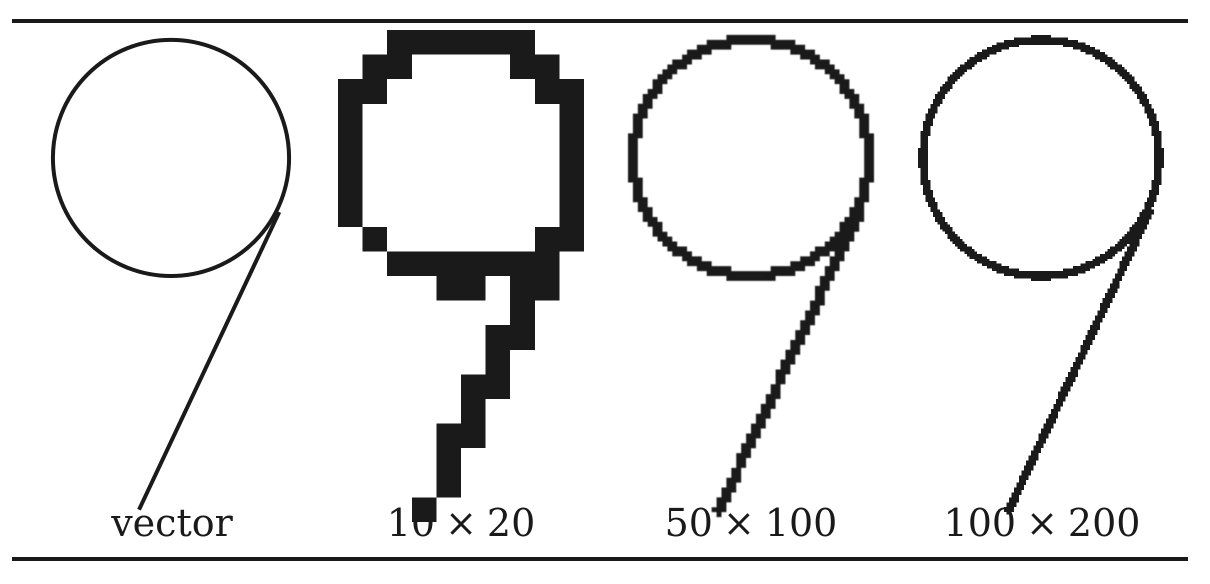 Image resolution: width=1210 pixels, height=584 pixels. What do you see at coordinates (411, 523) in the screenshot?
I see `caption-width: 10` at bounding box center [411, 523].